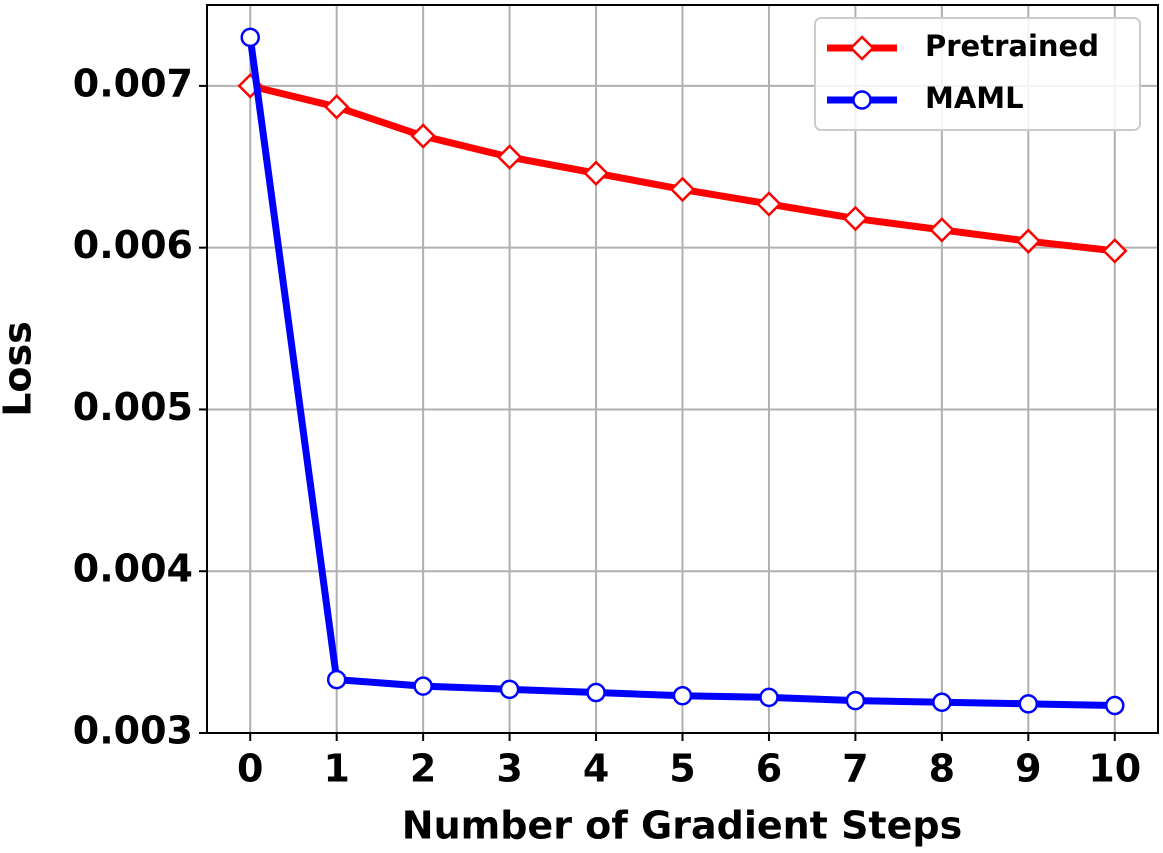  Describe the element at coordinates (769, 769) in the screenshot. I see `x-tick-label: 6` at that location.